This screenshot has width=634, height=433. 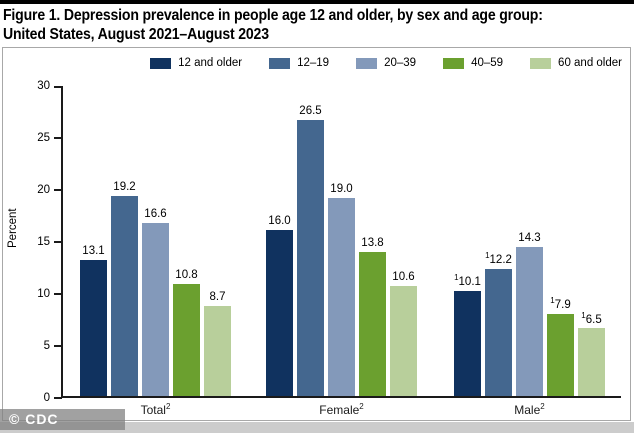 What do you see at coordinates (317, 2) in the screenshot?
I see `top-border-rule` at bounding box center [317, 2].